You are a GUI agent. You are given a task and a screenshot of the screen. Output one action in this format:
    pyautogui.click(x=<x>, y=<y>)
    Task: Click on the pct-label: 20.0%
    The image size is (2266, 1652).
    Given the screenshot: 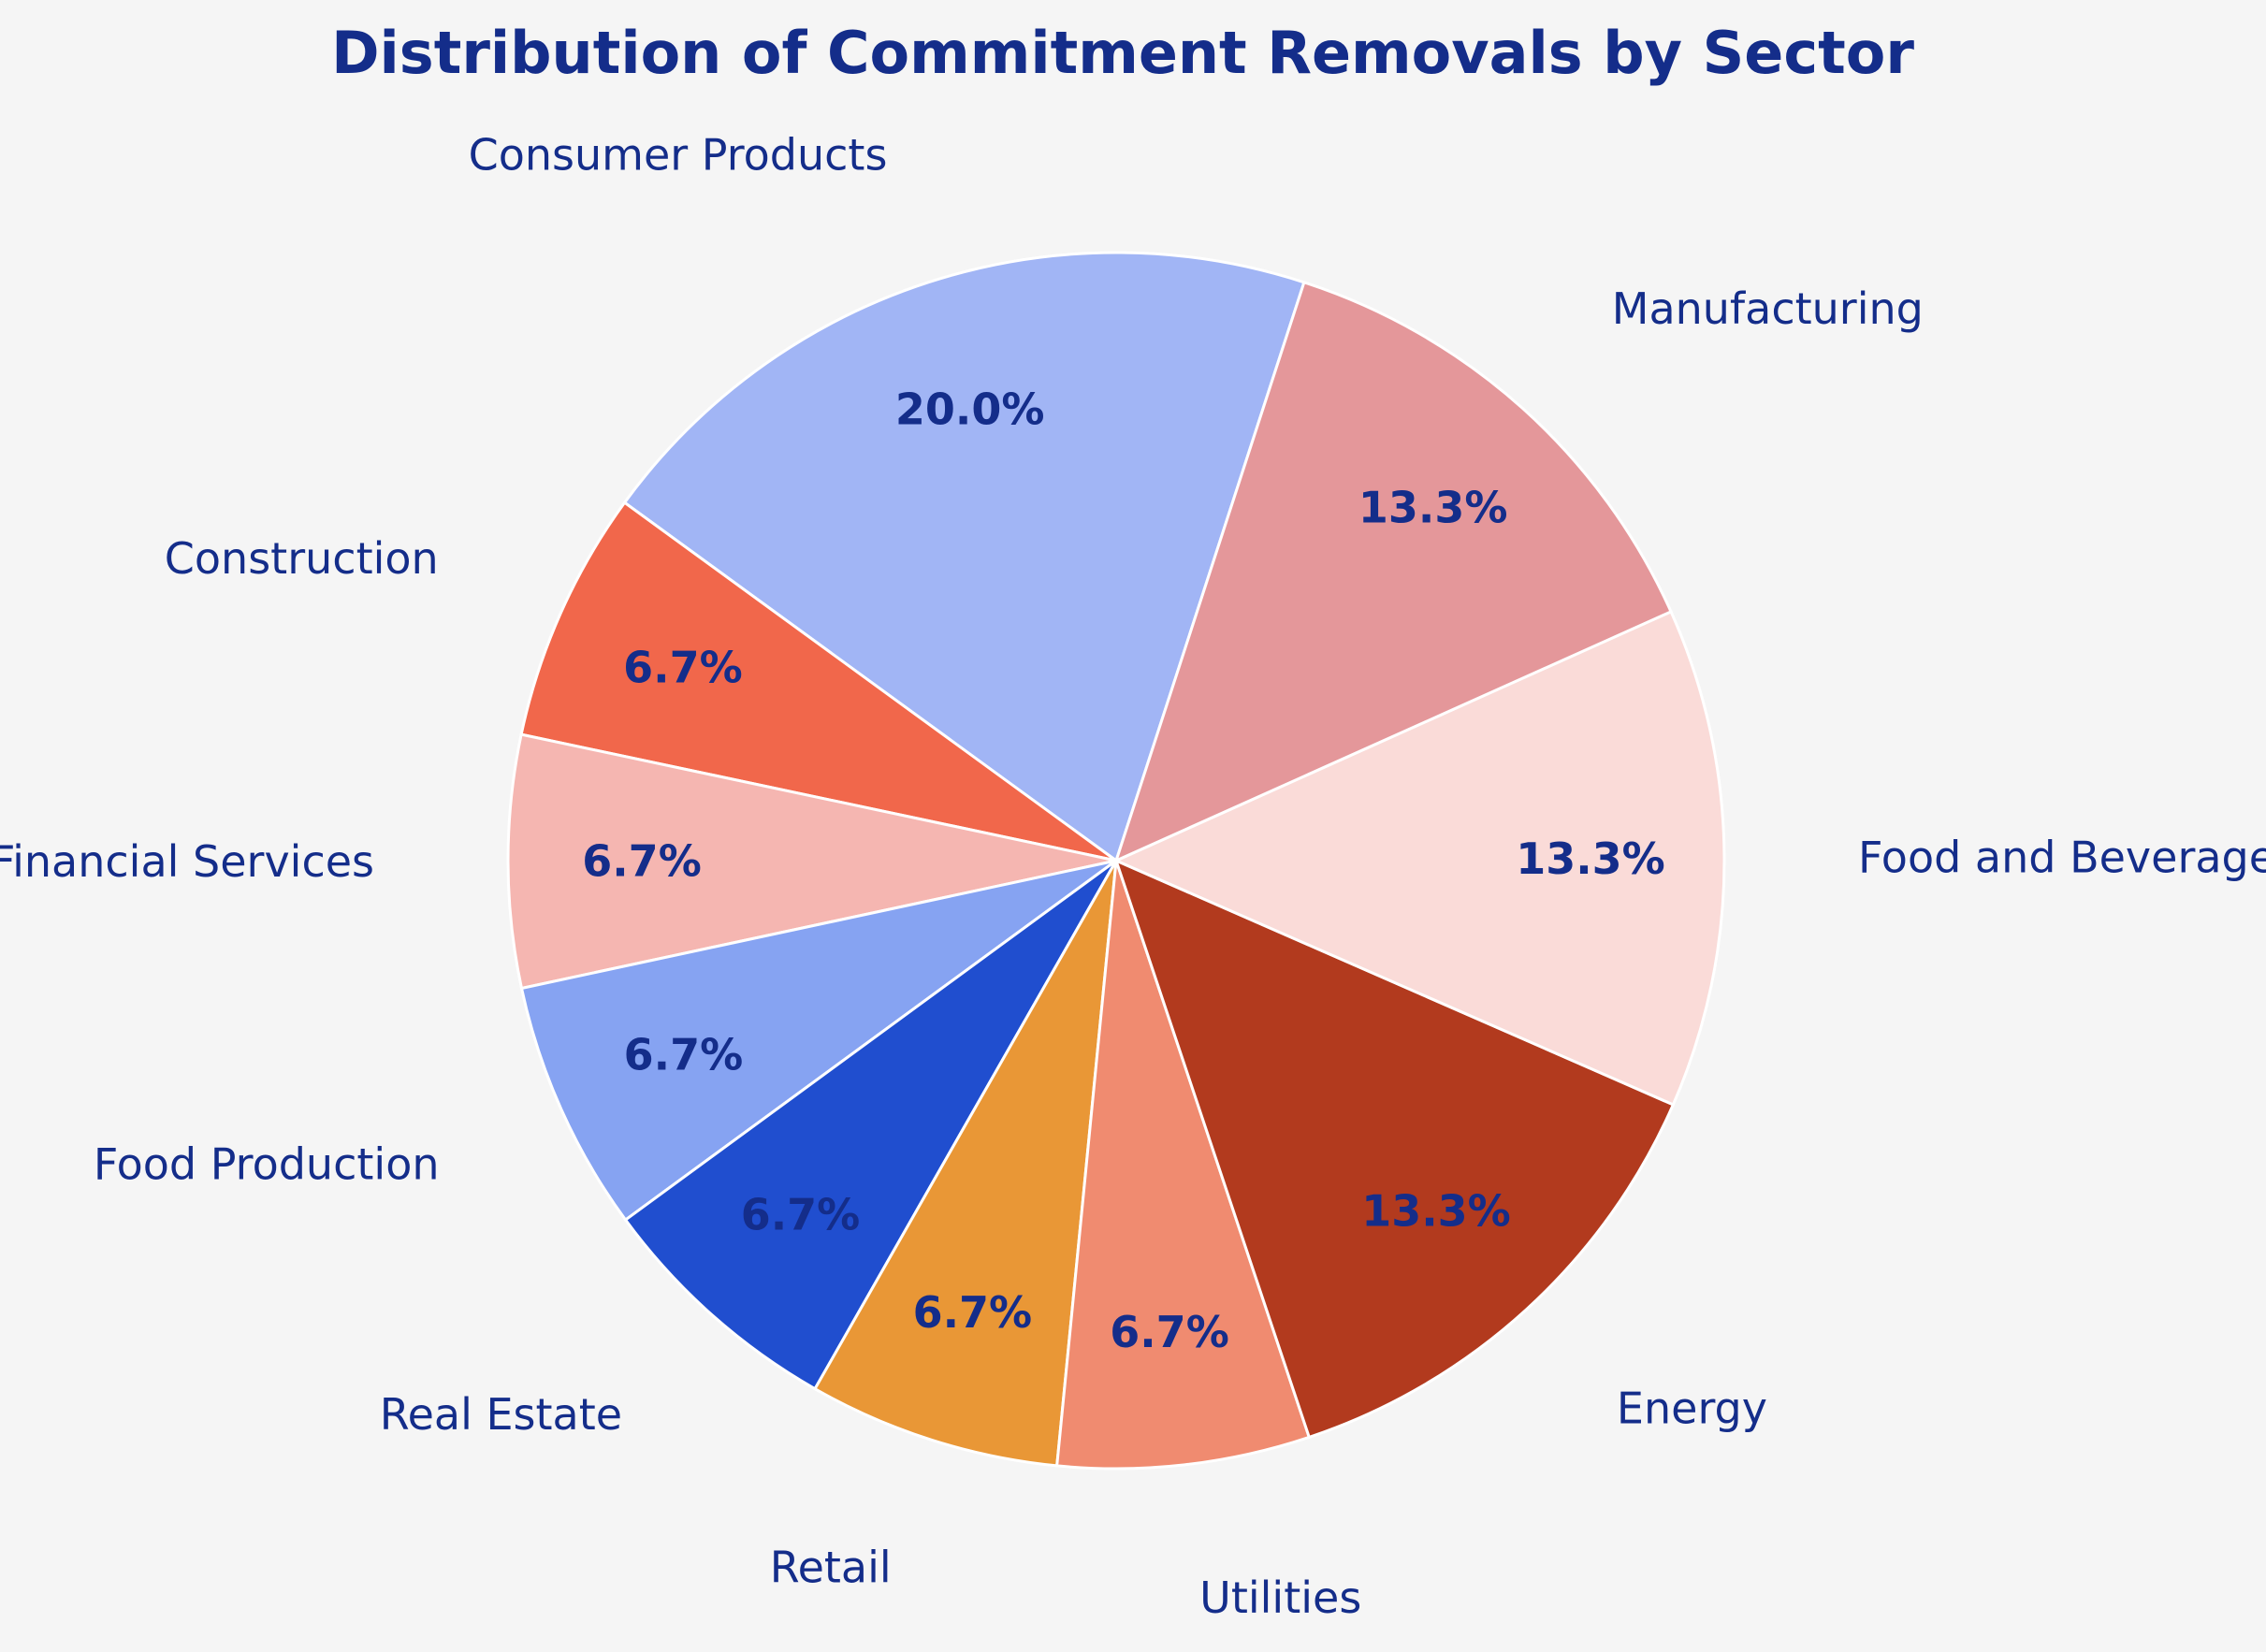 What is the action you would take?
    pyautogui.click(x=970, y=409)
    